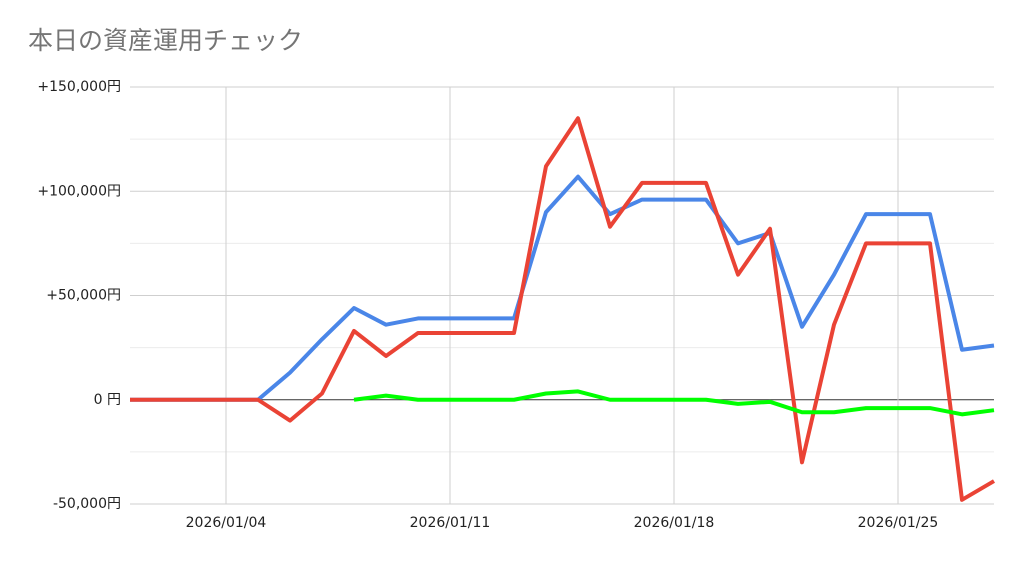 The image size is (1024, 564). Describe the element at coordinates (226, 523) in the screenshot. I see `x-tick-label: 2026/01/04` at that location.